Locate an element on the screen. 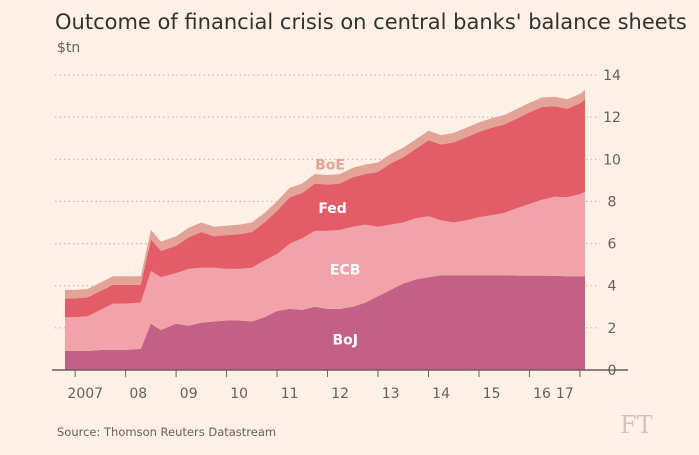  y-tick-label: 0 is located at coordinates (612, 371).